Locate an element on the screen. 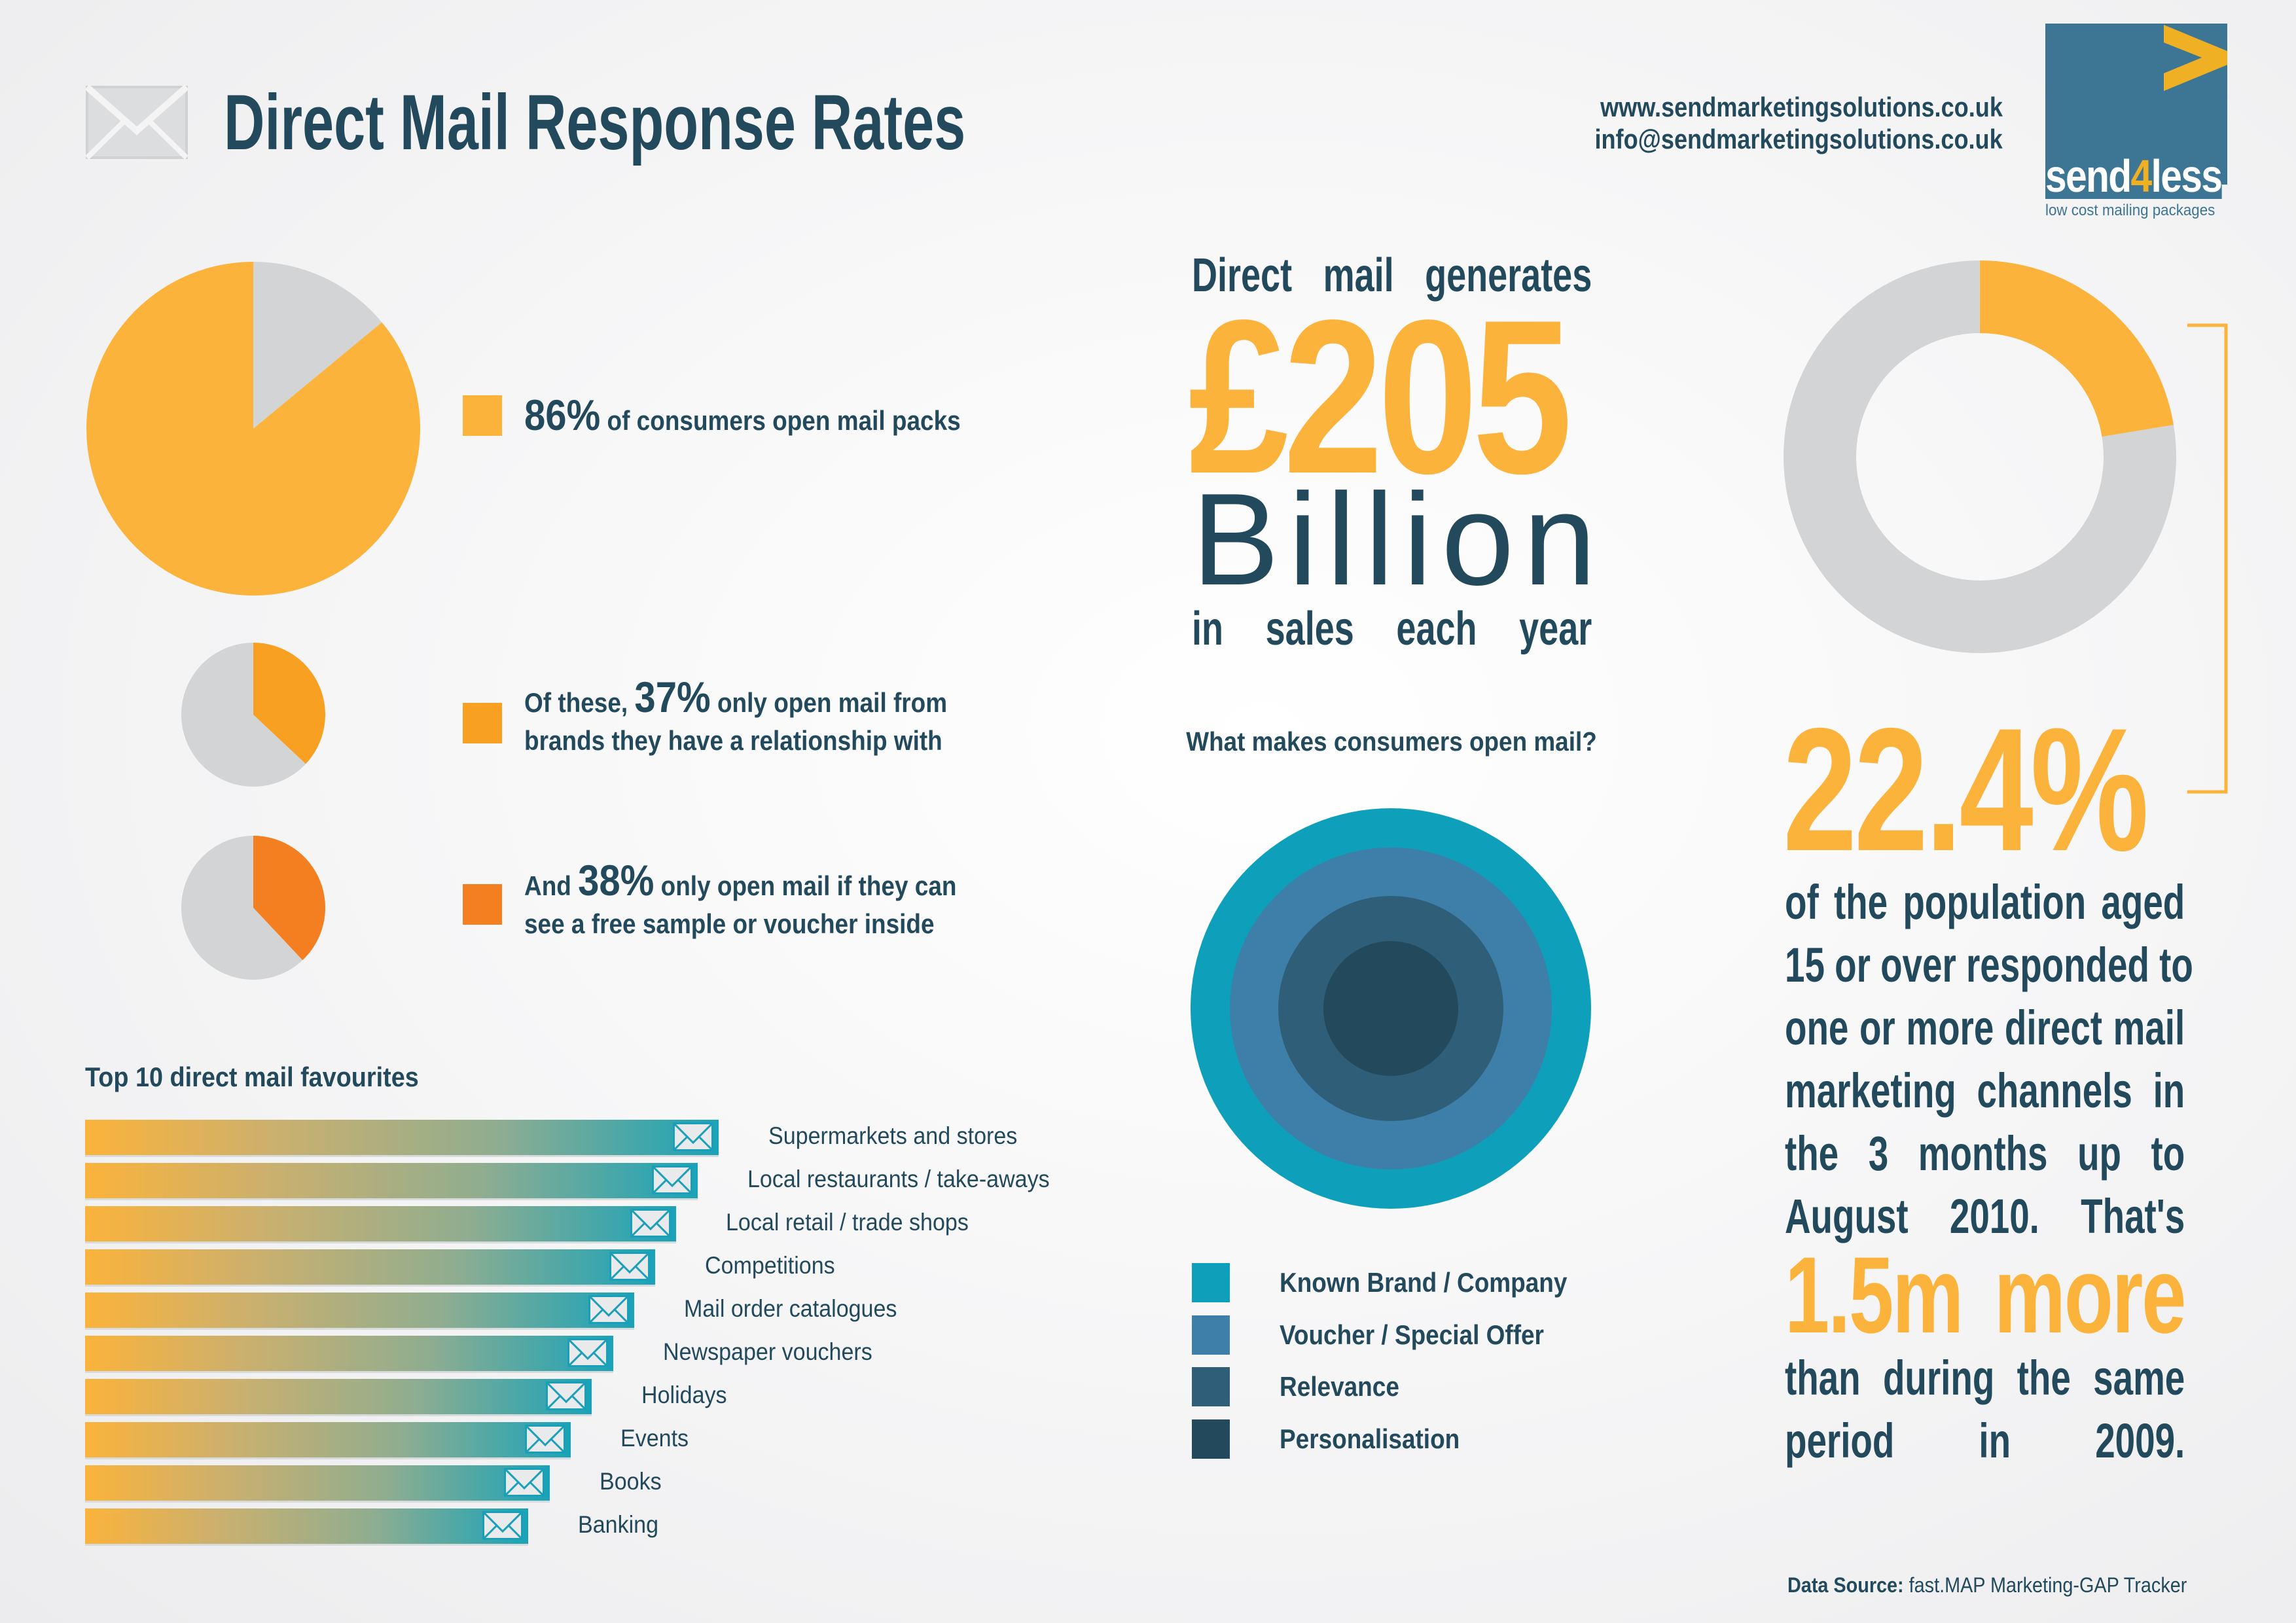 This screenshot has width=2296, height=1623. favourite-label: Banking is located at coordinates (618, 1524).